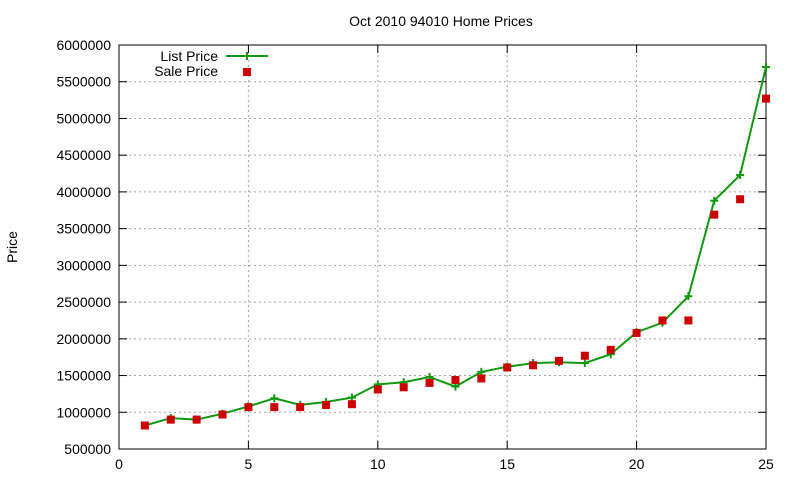 Image resolution: width=800 pixels, height=480 pixels. I want to click on y-axis-label: Price, so click(12, 247).